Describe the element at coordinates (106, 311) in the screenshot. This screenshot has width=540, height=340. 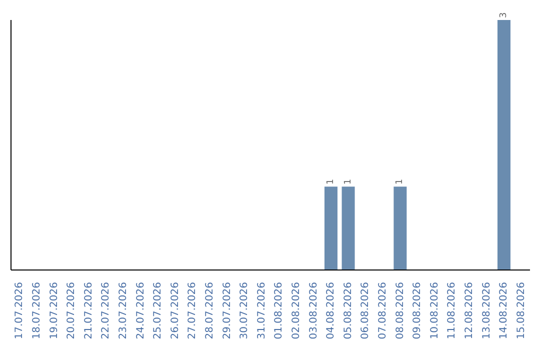
I see `x-tick-label: 22.07.2026` at that location.